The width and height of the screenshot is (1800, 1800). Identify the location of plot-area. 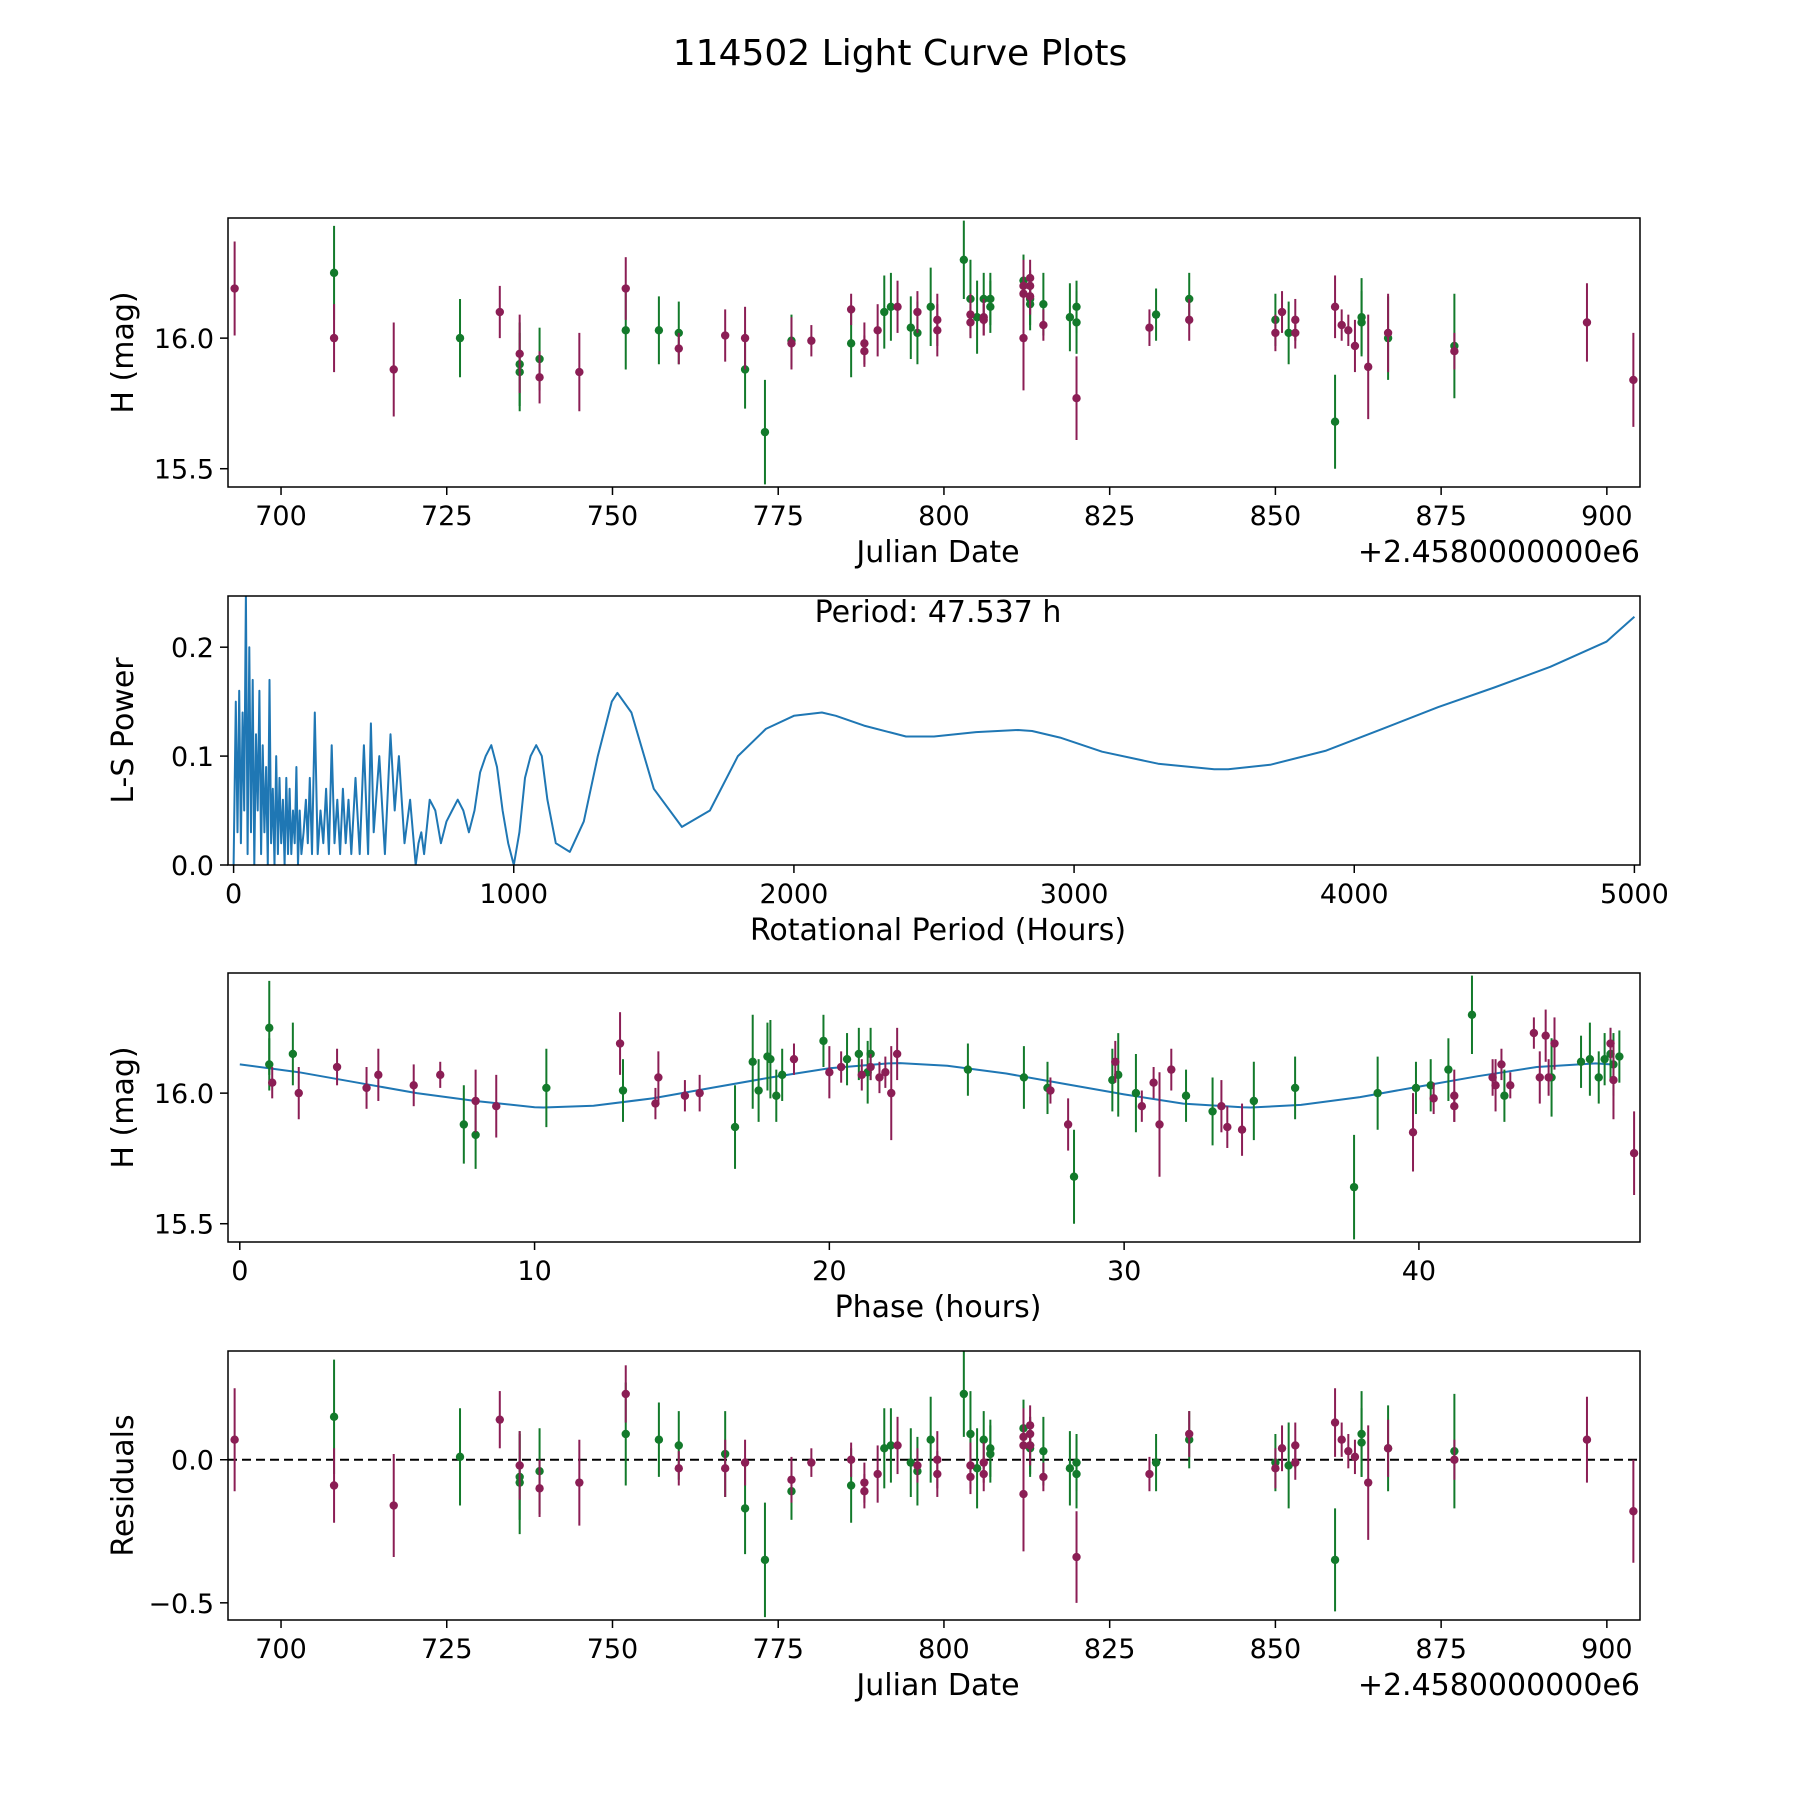
(934, 730).